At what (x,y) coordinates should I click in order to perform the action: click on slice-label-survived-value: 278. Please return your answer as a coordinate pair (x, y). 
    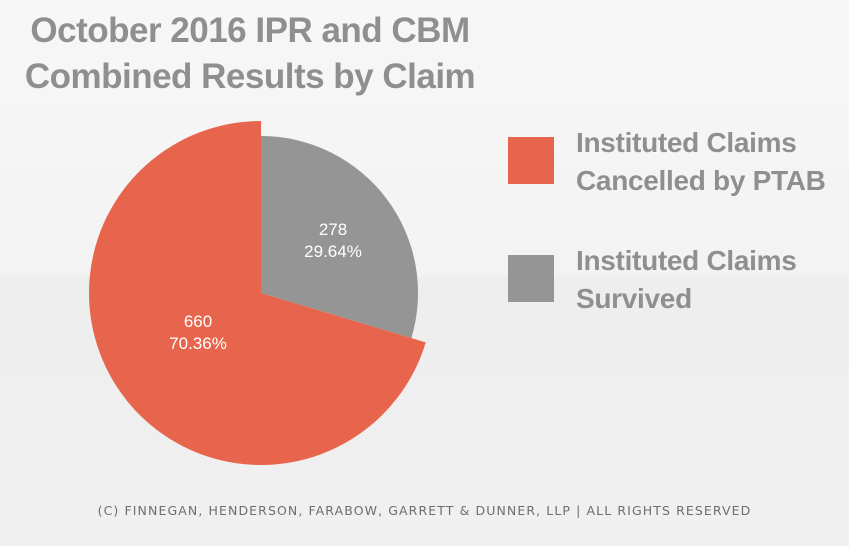
    Looking at the image, I should click on (333, 229).